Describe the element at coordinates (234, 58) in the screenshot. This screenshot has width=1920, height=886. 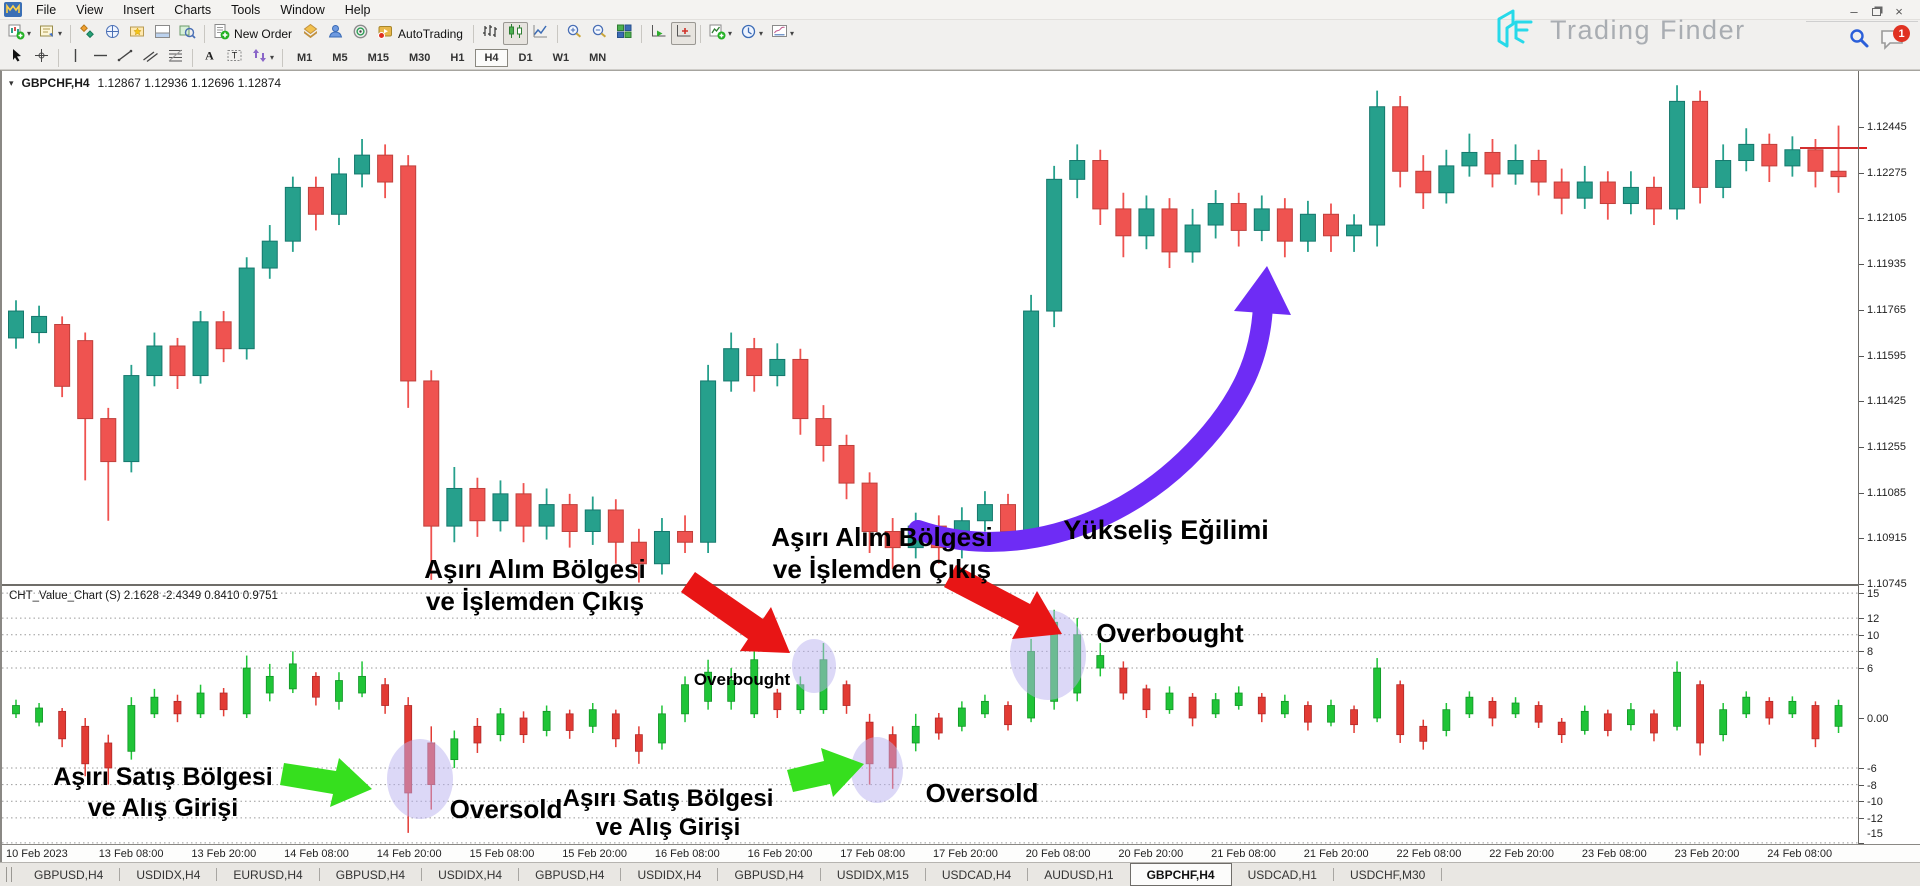
I see `text-label-tool-button: T` at that location.